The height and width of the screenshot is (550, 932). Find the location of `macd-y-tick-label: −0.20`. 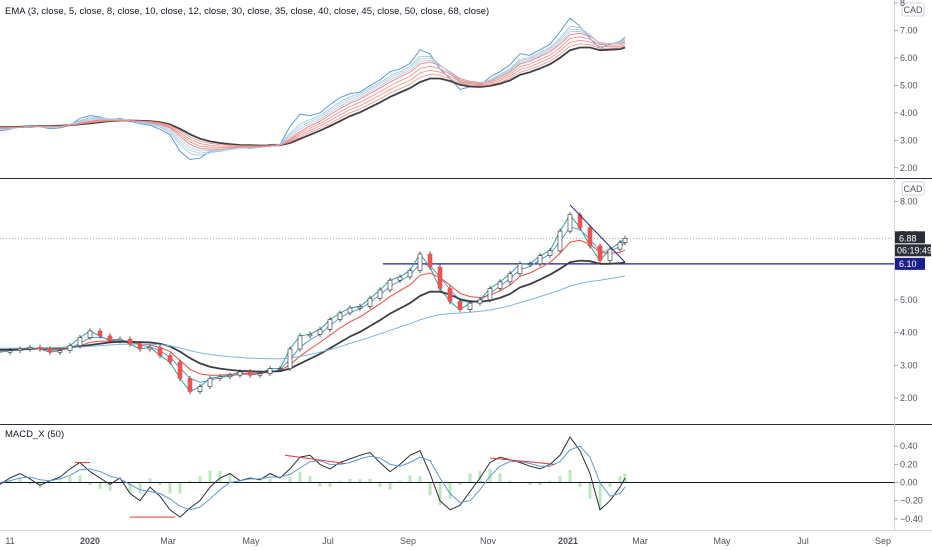

macd-y-tick-label: −0.20 is located at coordinates (911, 501).